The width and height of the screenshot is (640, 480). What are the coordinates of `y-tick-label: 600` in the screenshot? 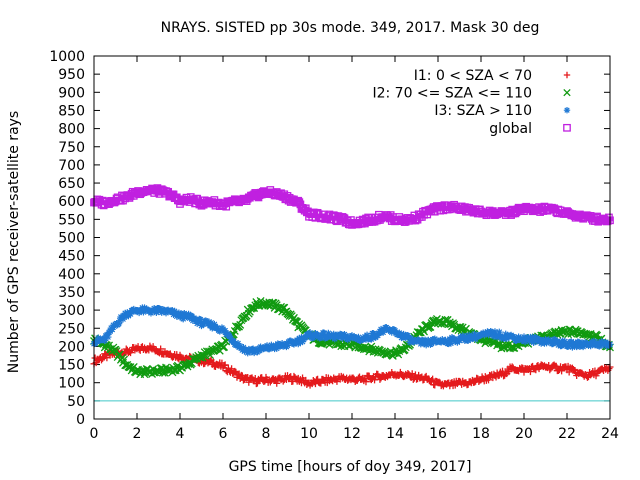 It's located at (71, 202).